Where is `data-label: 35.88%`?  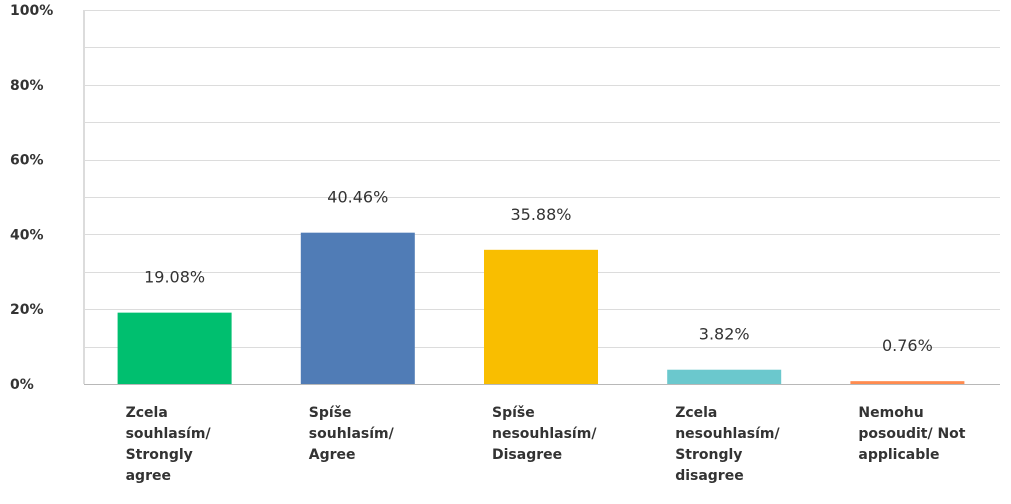 data-label: 35.88% is located at coordinates (540, 214).